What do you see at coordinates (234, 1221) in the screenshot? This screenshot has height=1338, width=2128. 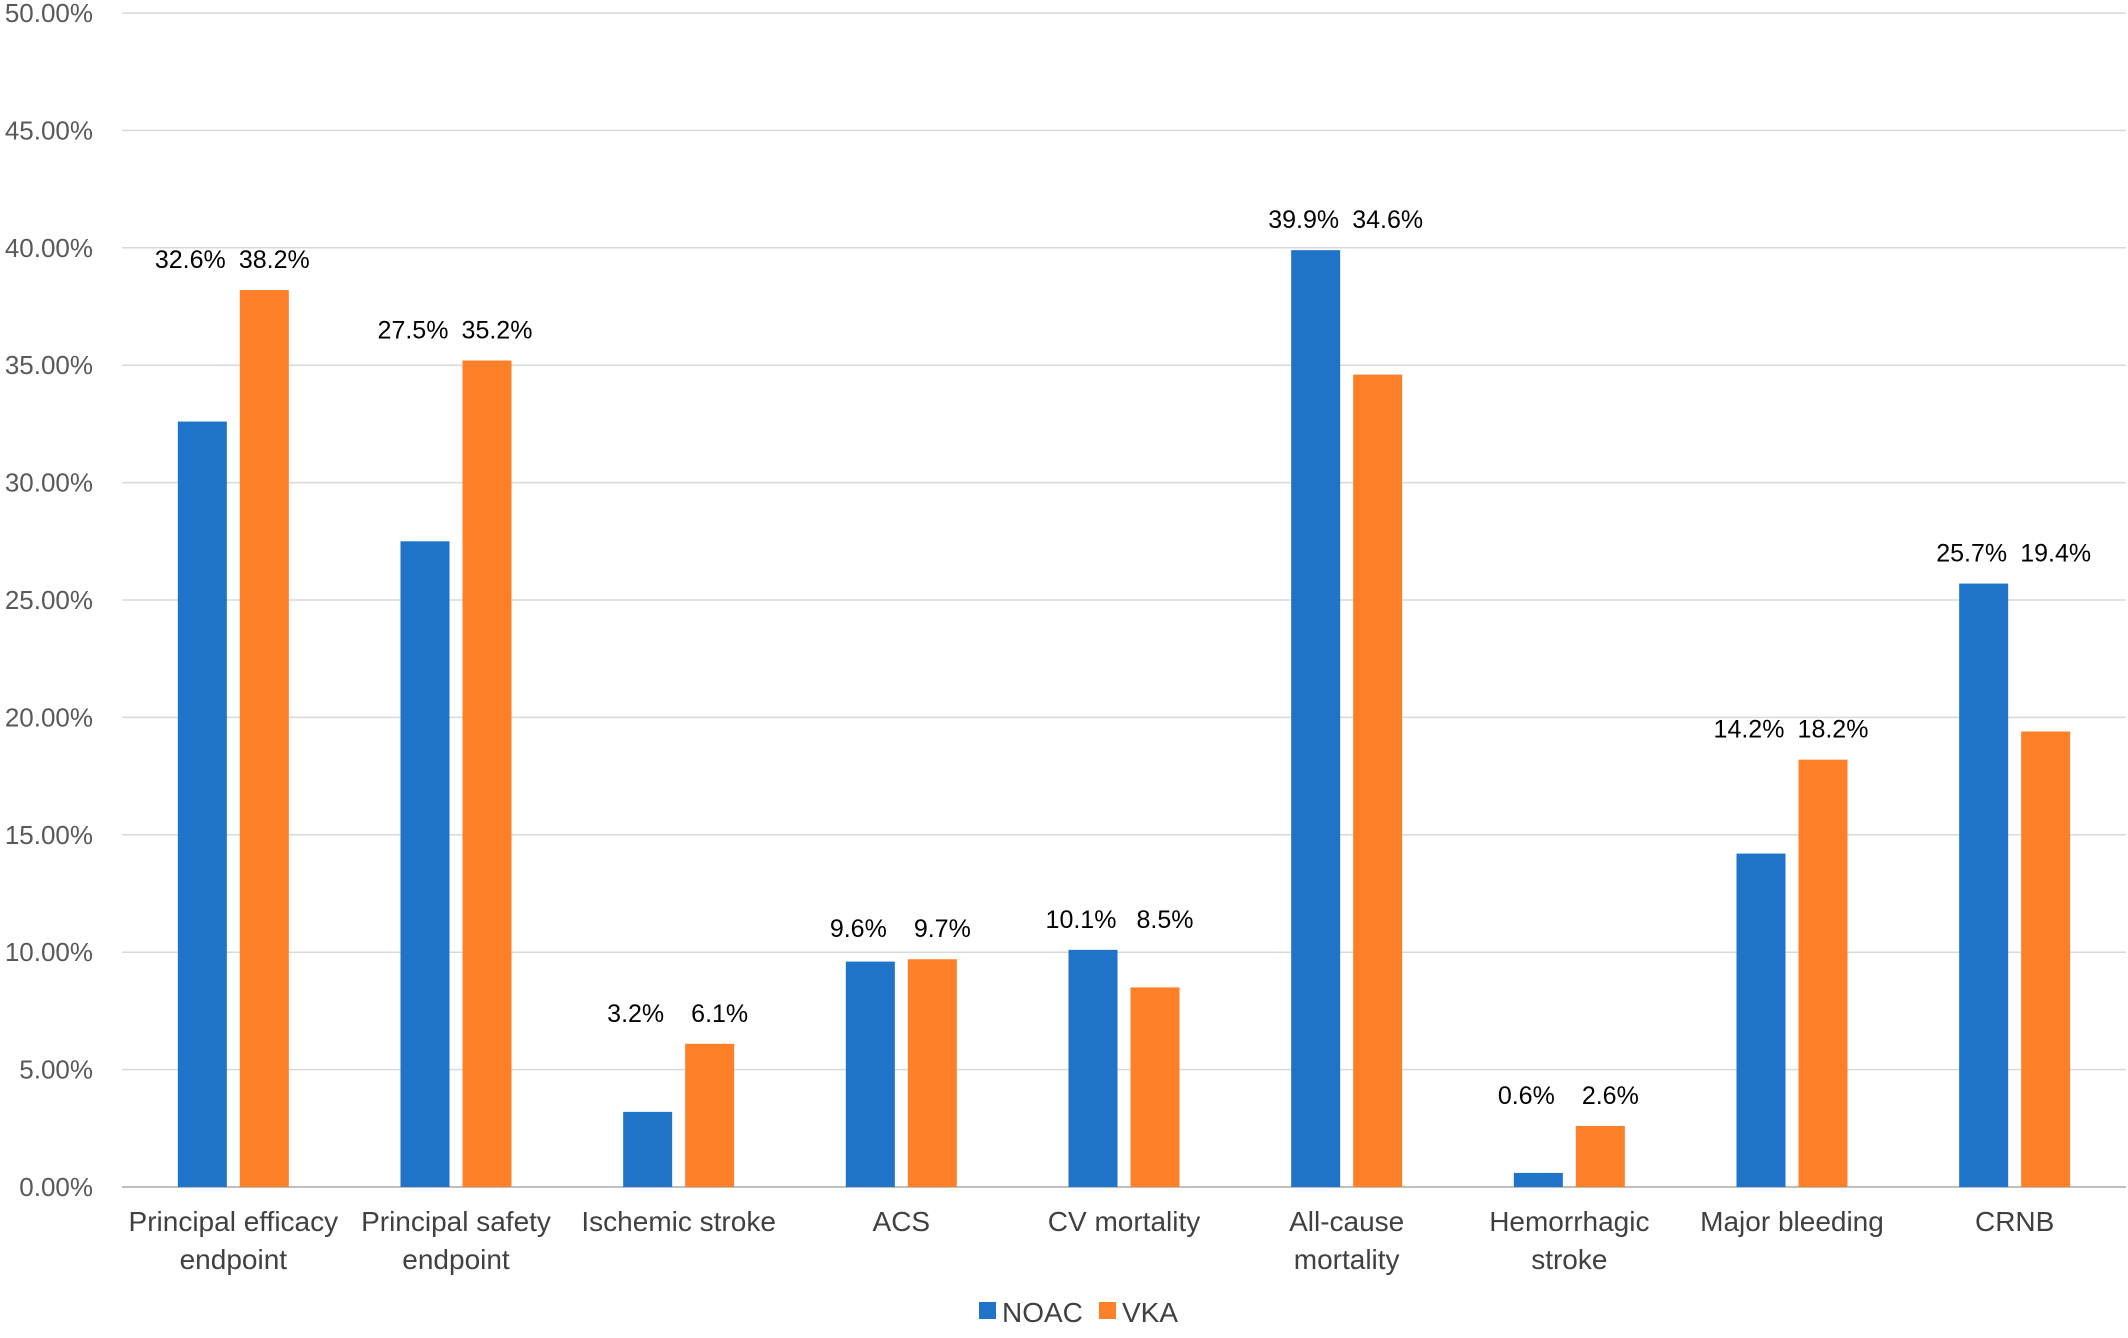 I see `x-tick-label: Principal efficacy` at bounding box center [234, 1221].